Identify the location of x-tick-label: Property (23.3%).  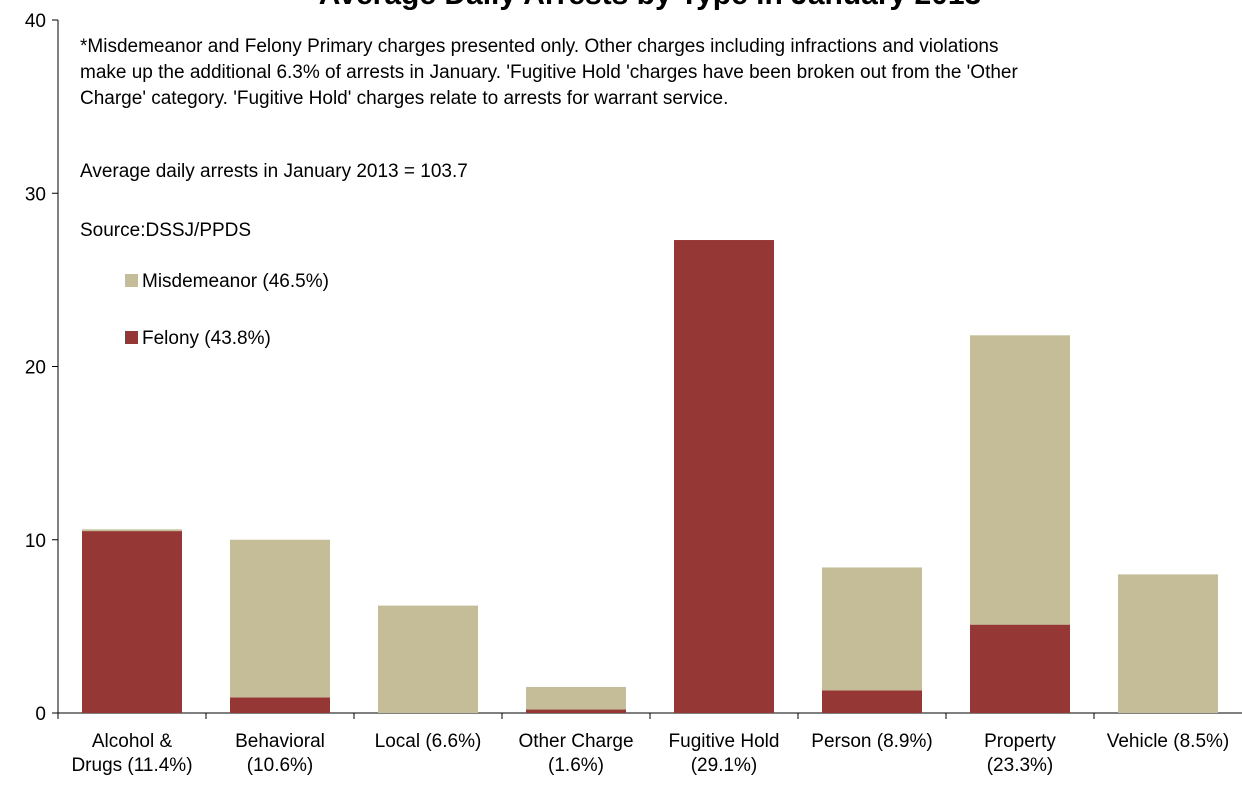
(1020, 753).